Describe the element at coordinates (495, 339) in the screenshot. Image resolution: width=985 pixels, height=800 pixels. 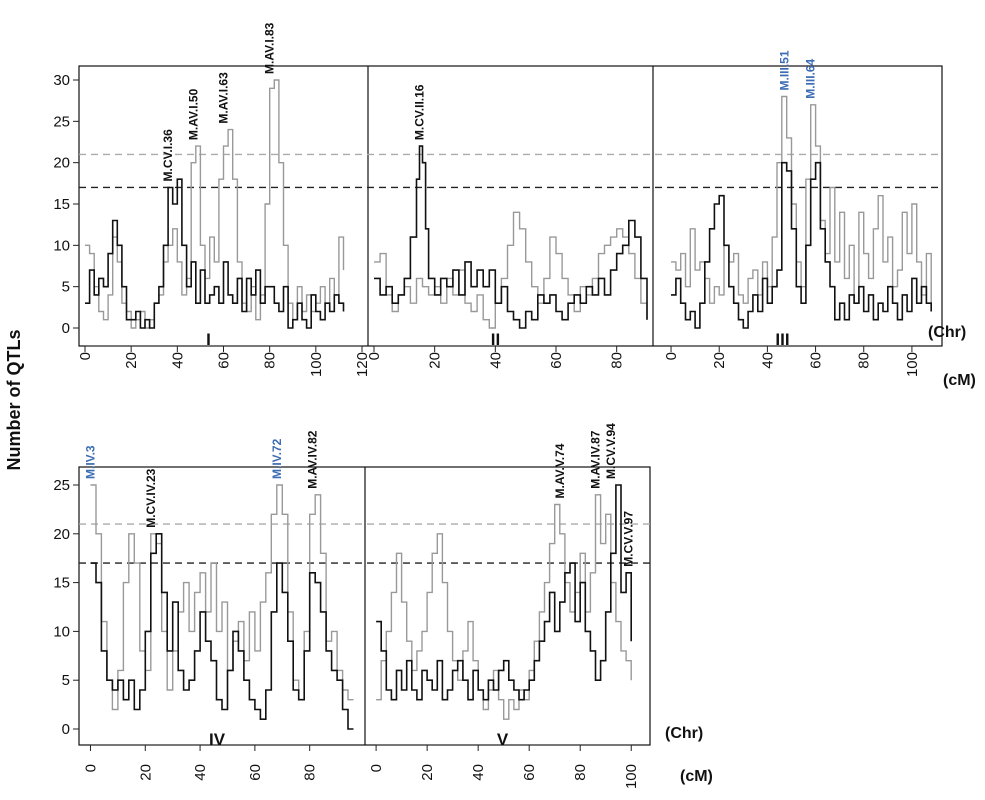
I see `chromosome-label: II` at that location.